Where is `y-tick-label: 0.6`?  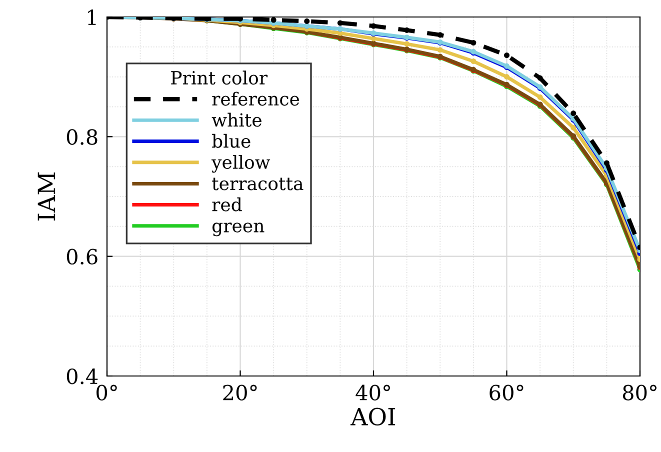
y-tick-label: 0.6 is located at coordinates (82, 256).